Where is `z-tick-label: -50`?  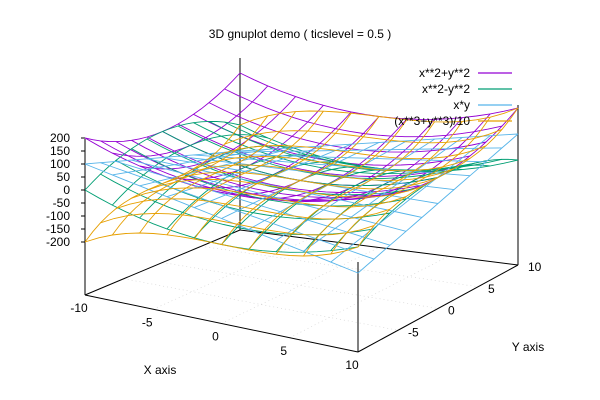 z-tick-label: -50 is located at coordinates (62, 203).